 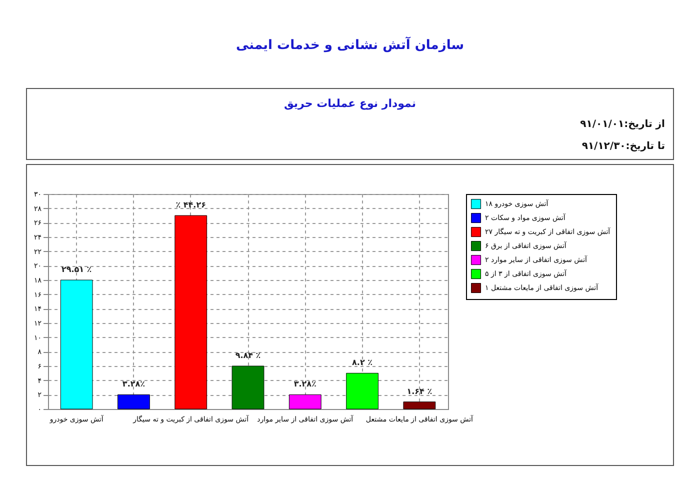 I want to click on annotation: ۸.۲ ٪, so click(x=362, y=363).